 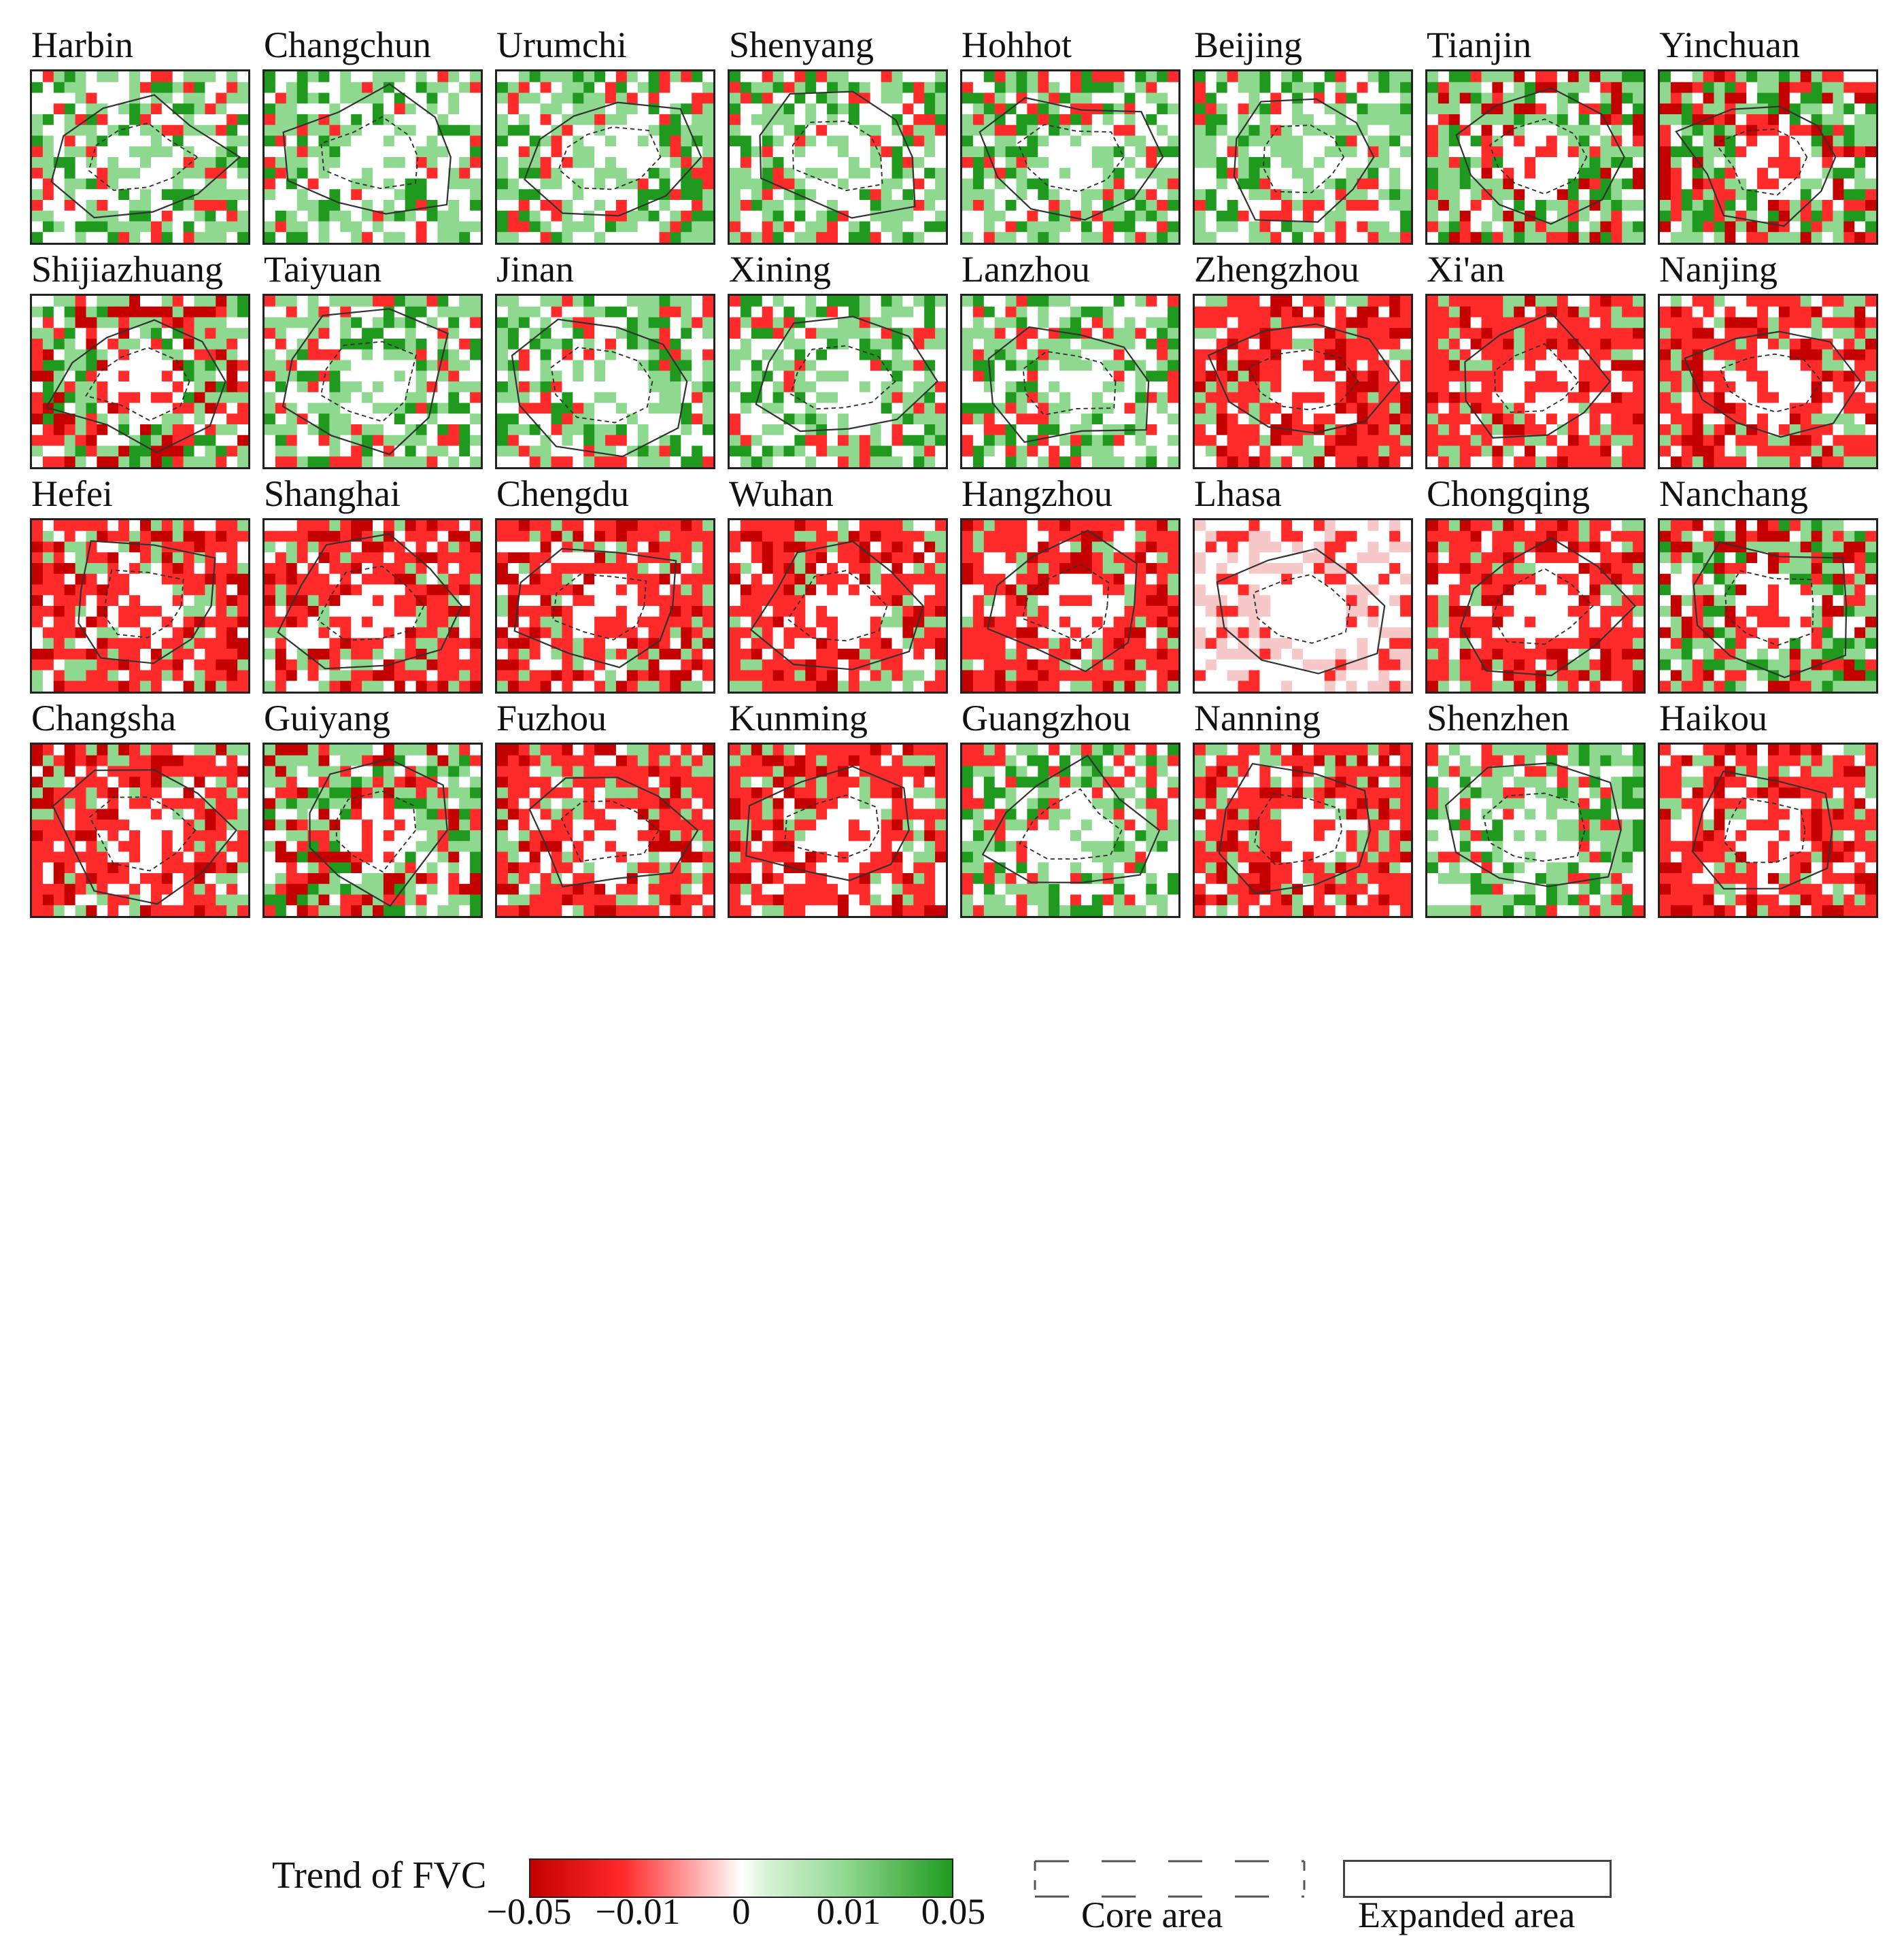 What do you see at coordinates (1478, 1879) in the screenshot?
I see `expanded-area-swatch` at bounding box center [1478, 1879].